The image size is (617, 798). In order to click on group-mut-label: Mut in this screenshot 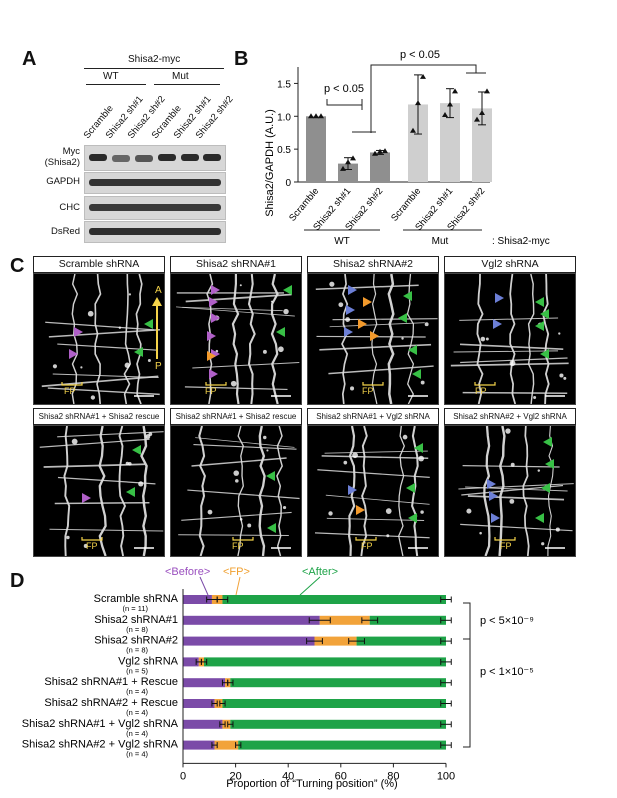, I will do `click(180, 76)`.